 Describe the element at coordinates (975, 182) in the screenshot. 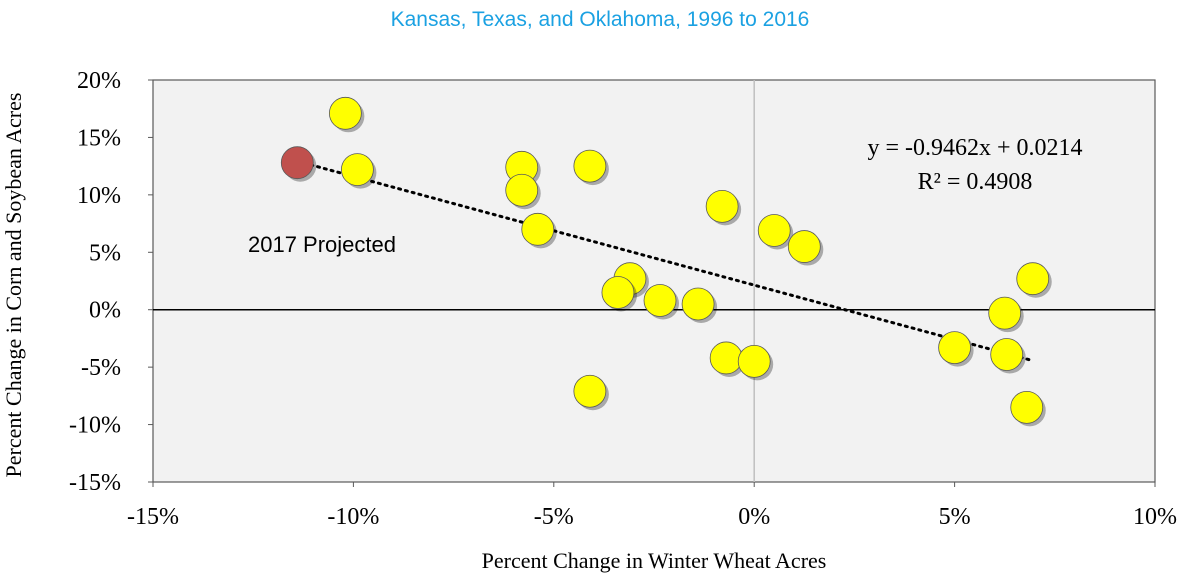

I see `r-squared: R² = 0.4908` at that location.